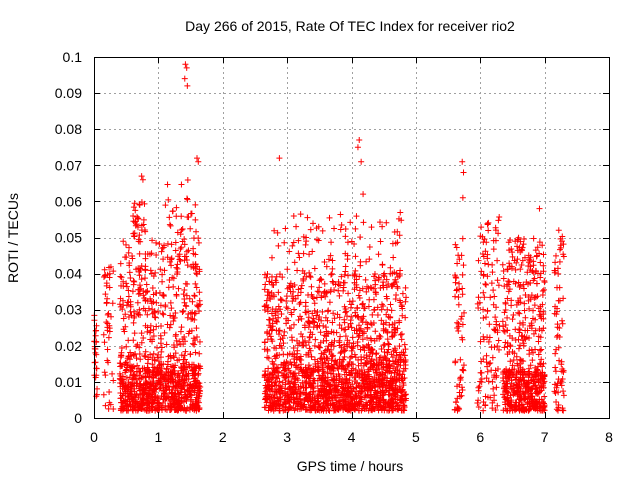 This screenshot has width=640, height=480. Describe the element at coordinates (68, 382) in the screenshot. I see `y-tick-label: 0.01` at that location.